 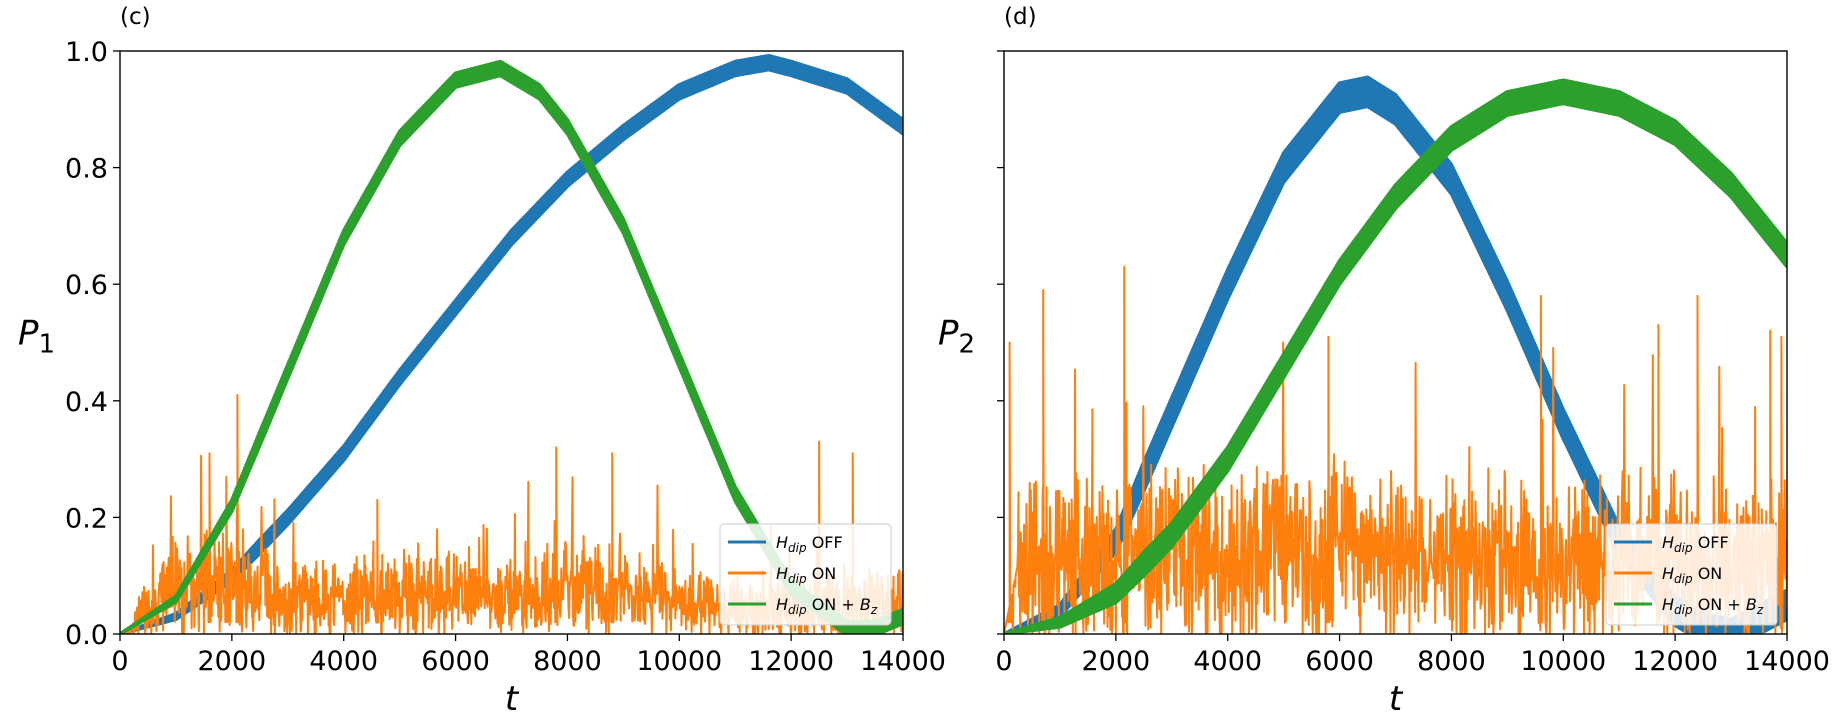 What do you see at coordinates (956, 337) in the screenshot?
I see `y-axis-title: P2` at bounding box center [956, 337].